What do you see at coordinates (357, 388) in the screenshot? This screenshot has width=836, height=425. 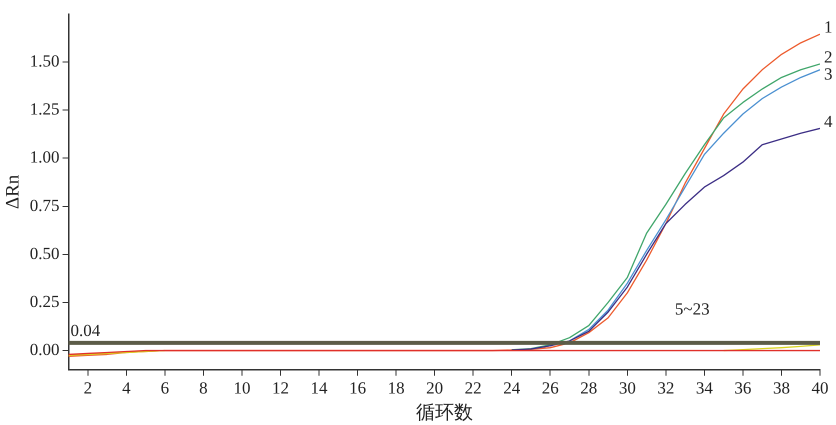 I see `x-tick-label: 16` at bounding box center [357, 388].